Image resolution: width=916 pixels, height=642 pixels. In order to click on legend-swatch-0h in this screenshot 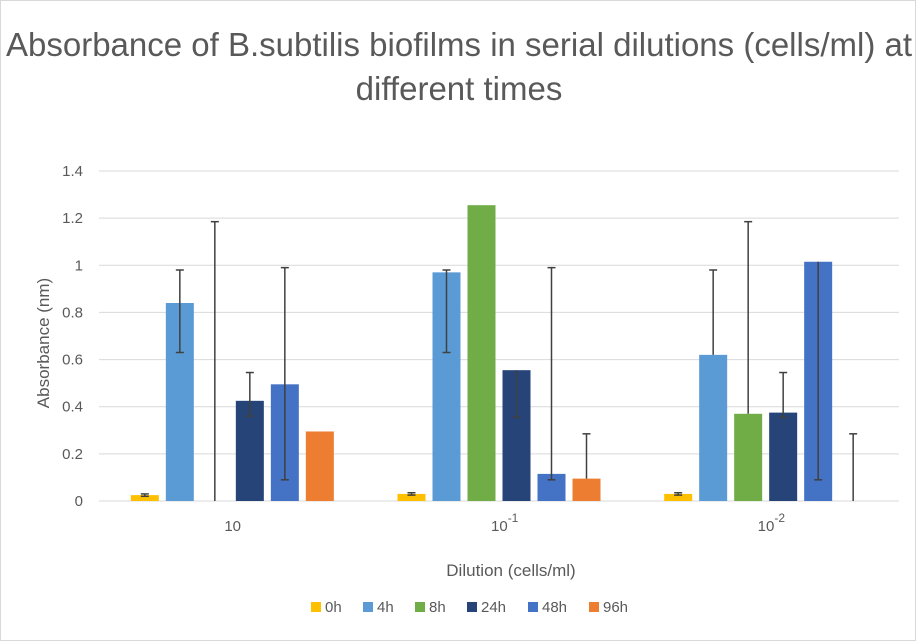, I will do `click(316, 607)`.